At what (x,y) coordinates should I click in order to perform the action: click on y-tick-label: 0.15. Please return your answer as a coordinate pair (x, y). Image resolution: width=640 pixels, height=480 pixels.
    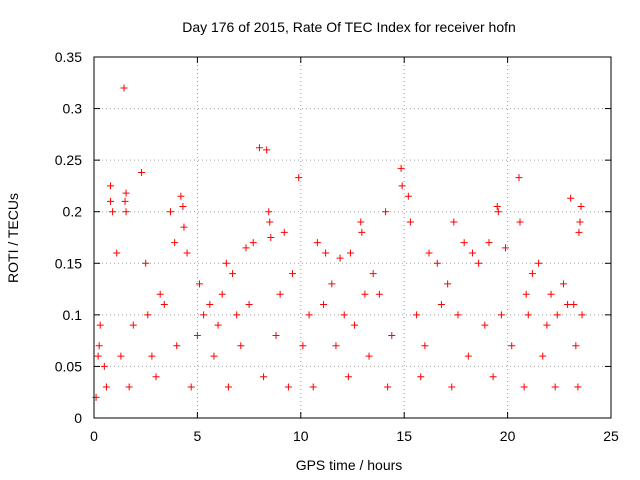
    Looking at the image, I should click on (68, 263).